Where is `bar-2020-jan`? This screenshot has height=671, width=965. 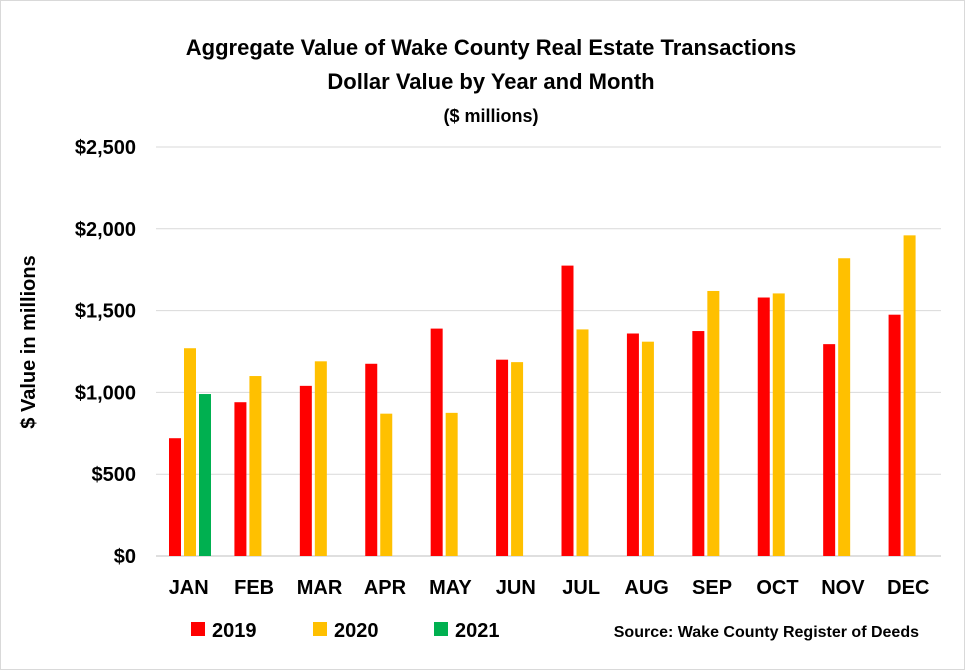
bar-2020-jan is located at coordinates (190, 452).